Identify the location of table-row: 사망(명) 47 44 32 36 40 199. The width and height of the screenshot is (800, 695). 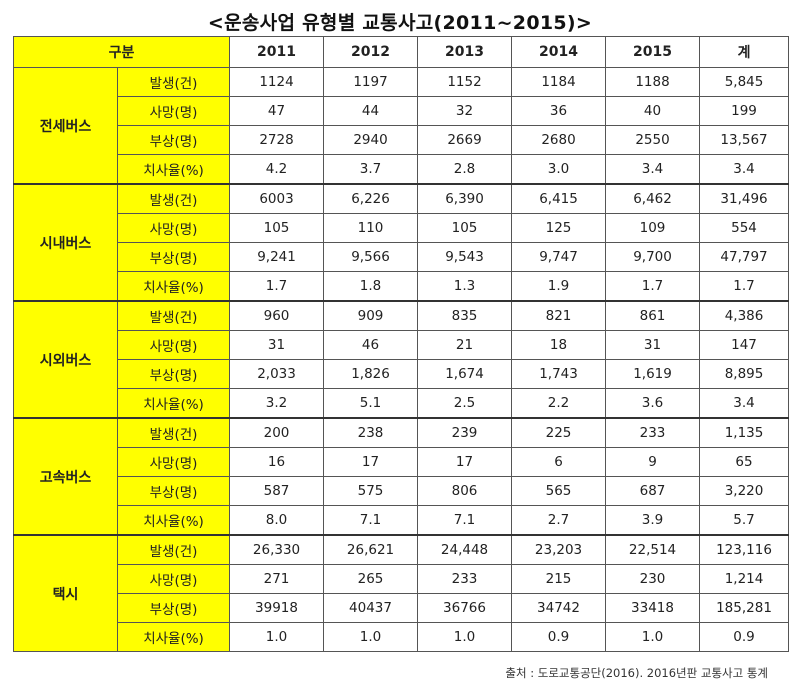
(402, 111).